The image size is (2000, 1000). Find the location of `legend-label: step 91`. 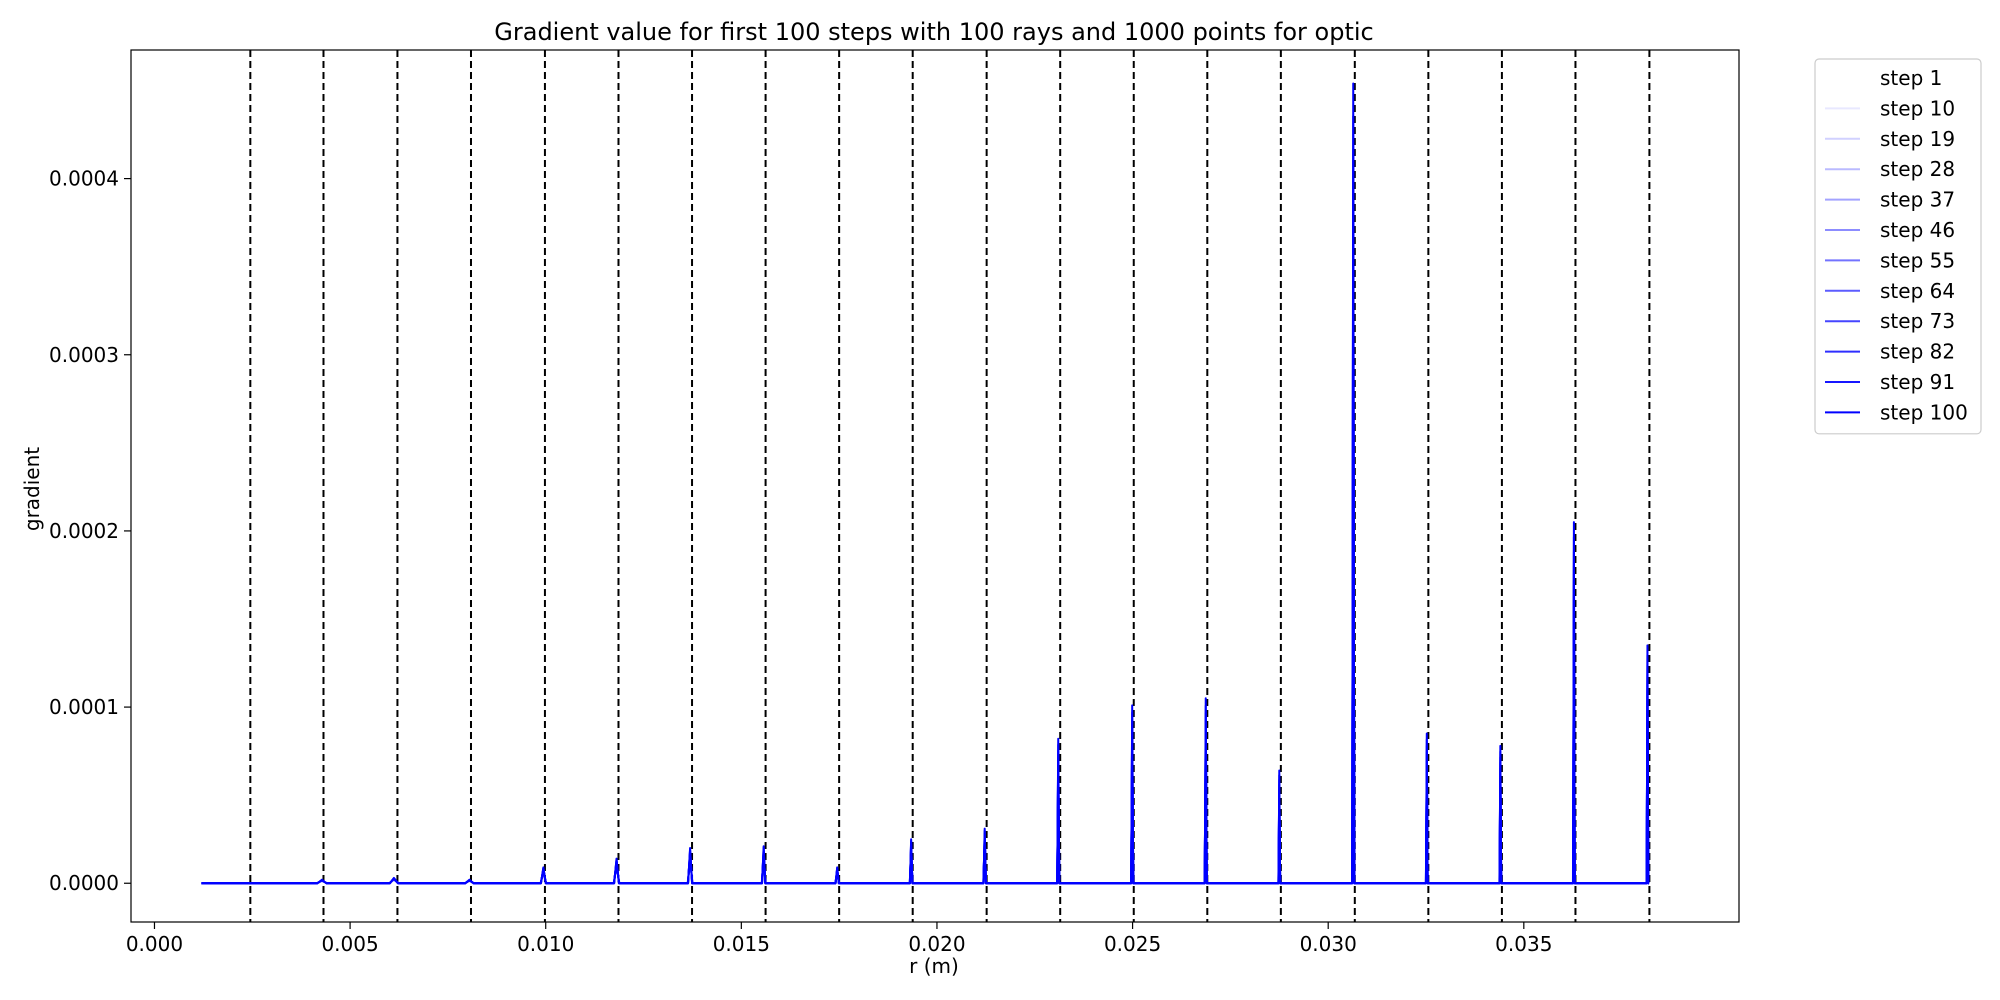

legend-label: step 91 is located at coordinates (1917, 382).